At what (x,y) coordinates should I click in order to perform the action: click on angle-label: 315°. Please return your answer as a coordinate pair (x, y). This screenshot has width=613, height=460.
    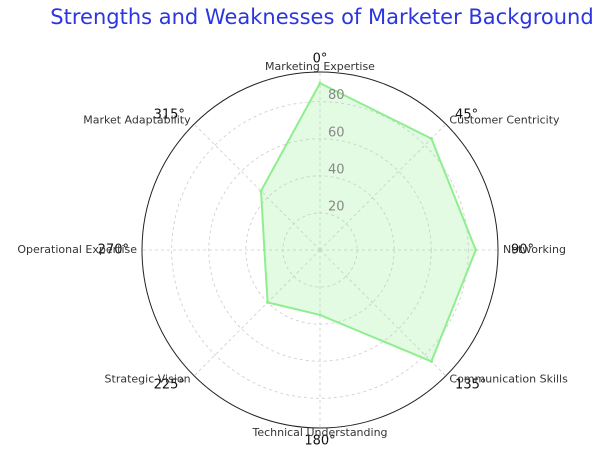
    Looking at the image, I should click on (169, 114).